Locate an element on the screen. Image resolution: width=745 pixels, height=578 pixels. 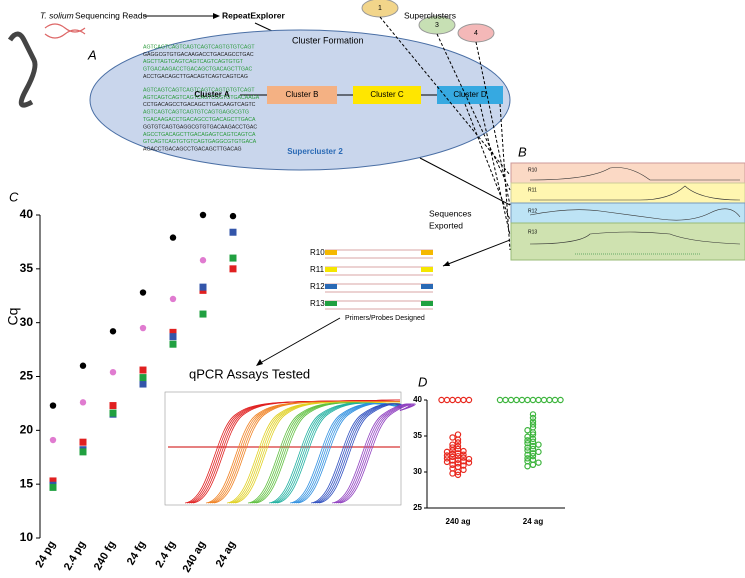
label: Exported is located at coordinates (446, 225).